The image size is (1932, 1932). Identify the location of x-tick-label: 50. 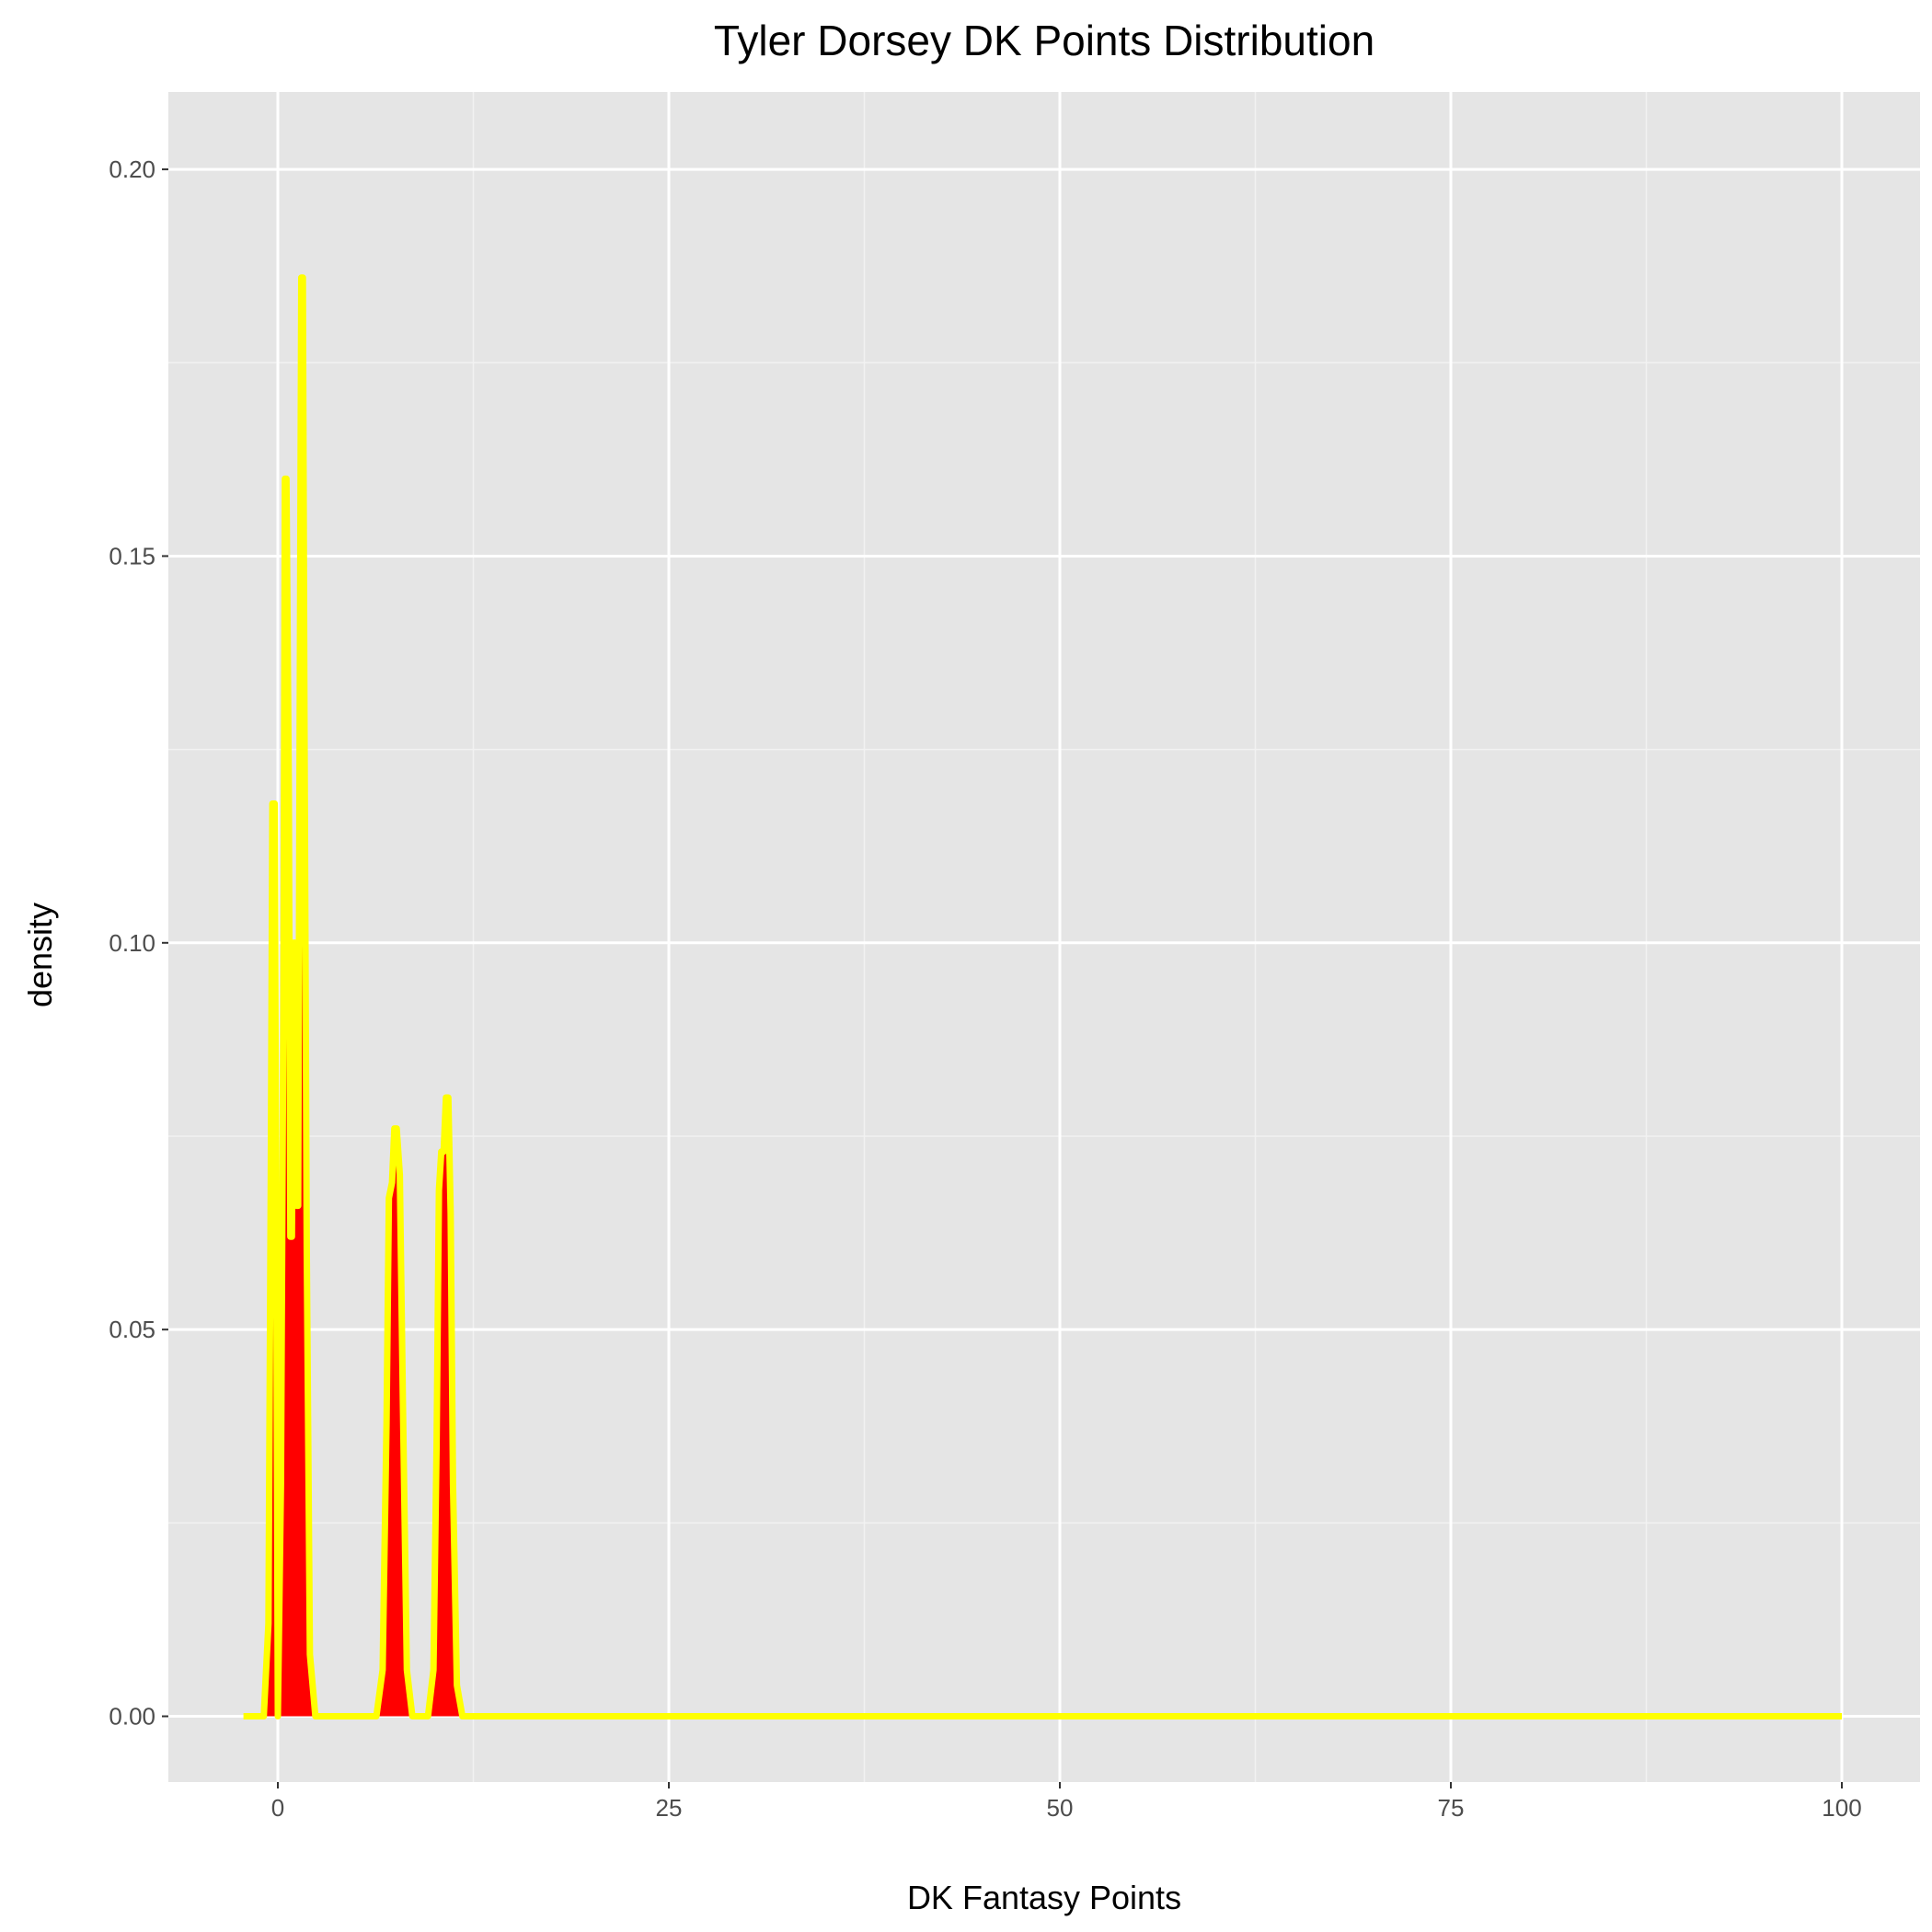
(1060, 1808).